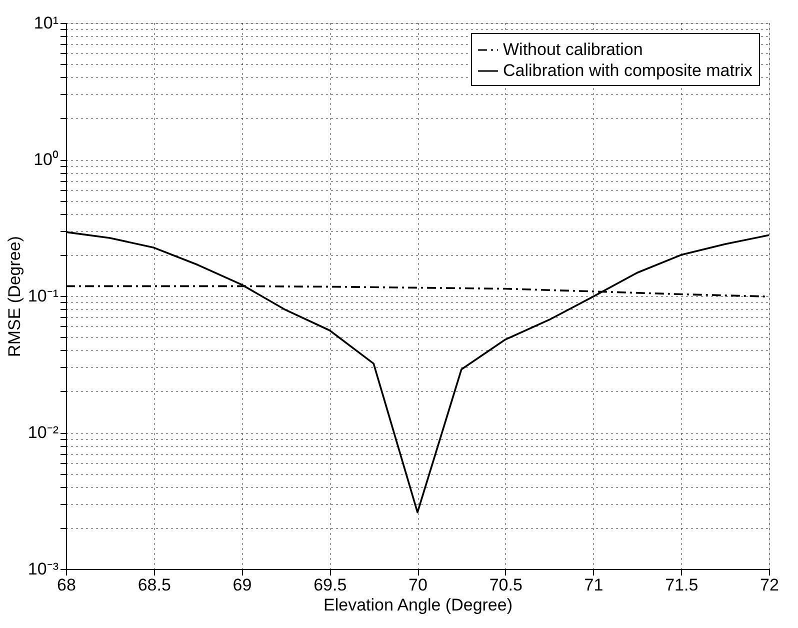 The image size is (798, 628). Describe the element at coordinates (505, 585) in the screenshot. I see `x-tick-label: 70.5` at that location.